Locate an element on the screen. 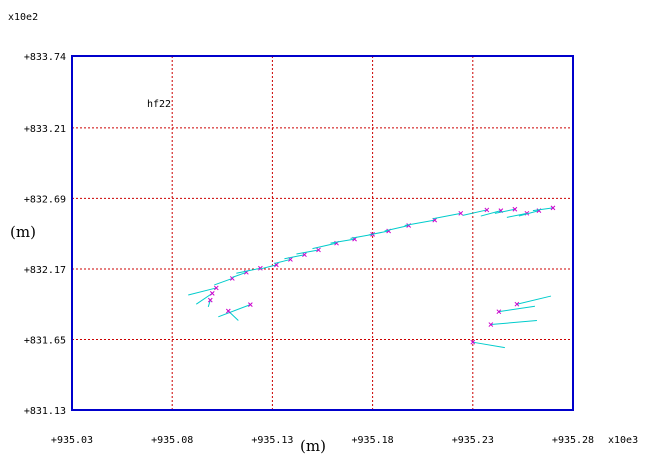  y-tick-label: +833.21 is located at coordinates (45, 129).